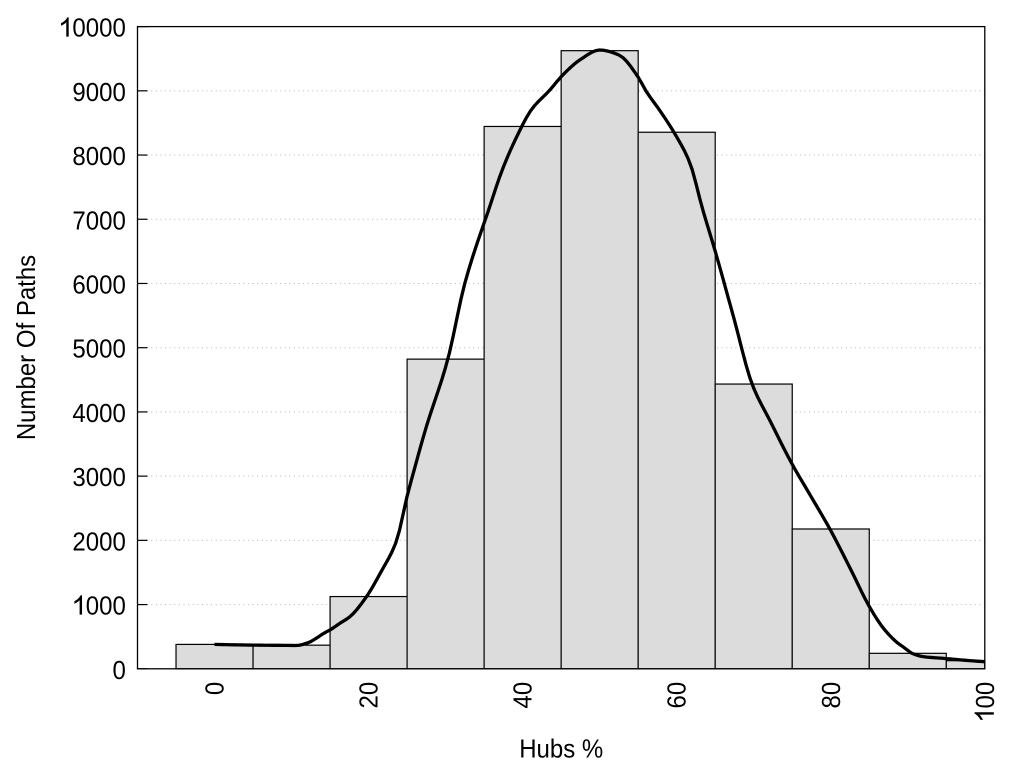 This screenshot has width=1024, height=773. I want to click on svg-text: 6000, so click(98, 285).